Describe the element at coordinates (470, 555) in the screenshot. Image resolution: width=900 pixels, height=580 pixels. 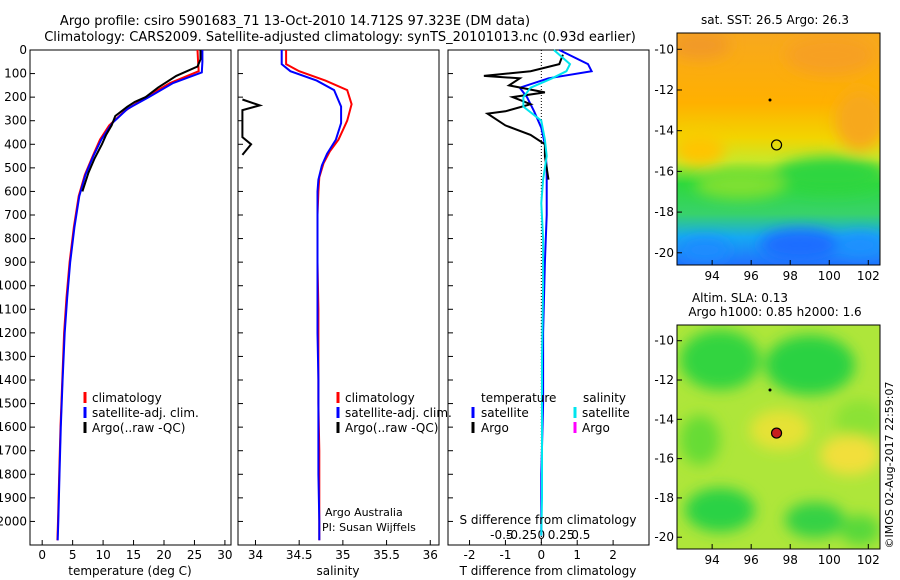
I see `t-diff-tick-label: -2` at that location.